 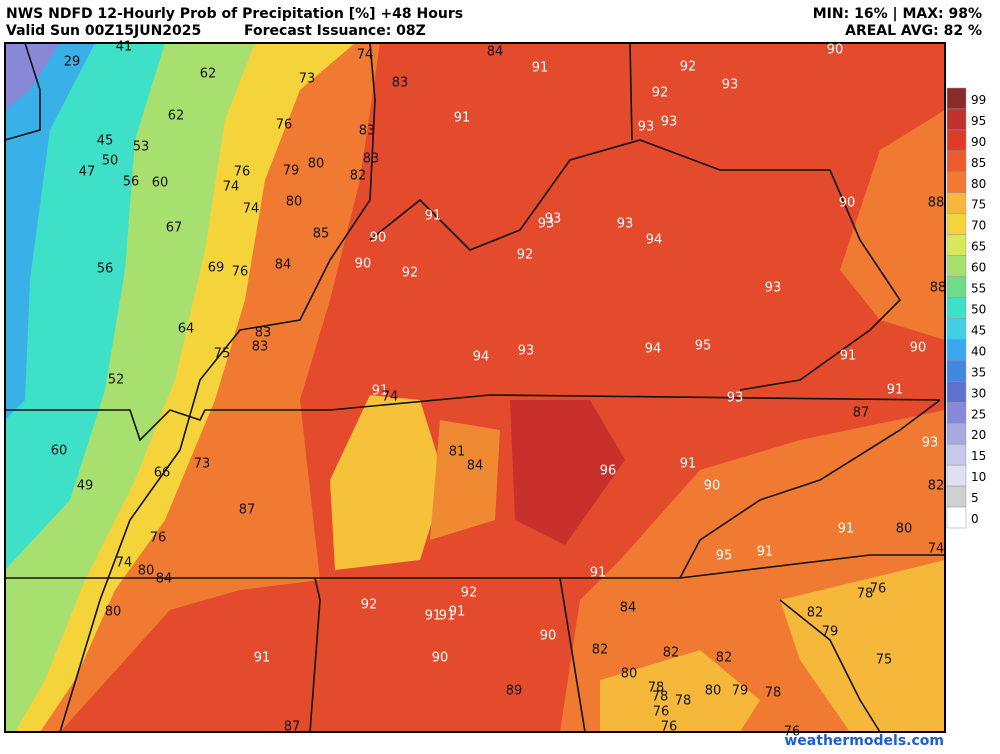 I want to click on map-value: 88, so click(x=936, y=203).